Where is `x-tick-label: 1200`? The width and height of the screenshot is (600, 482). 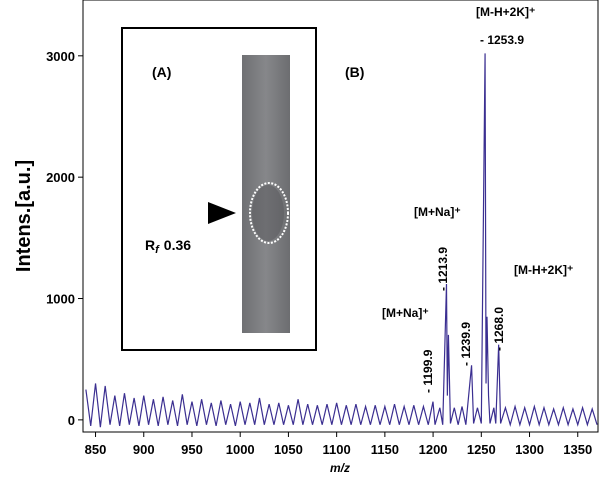 x-tick-label: 1200 is located at coordinates (433, 449).